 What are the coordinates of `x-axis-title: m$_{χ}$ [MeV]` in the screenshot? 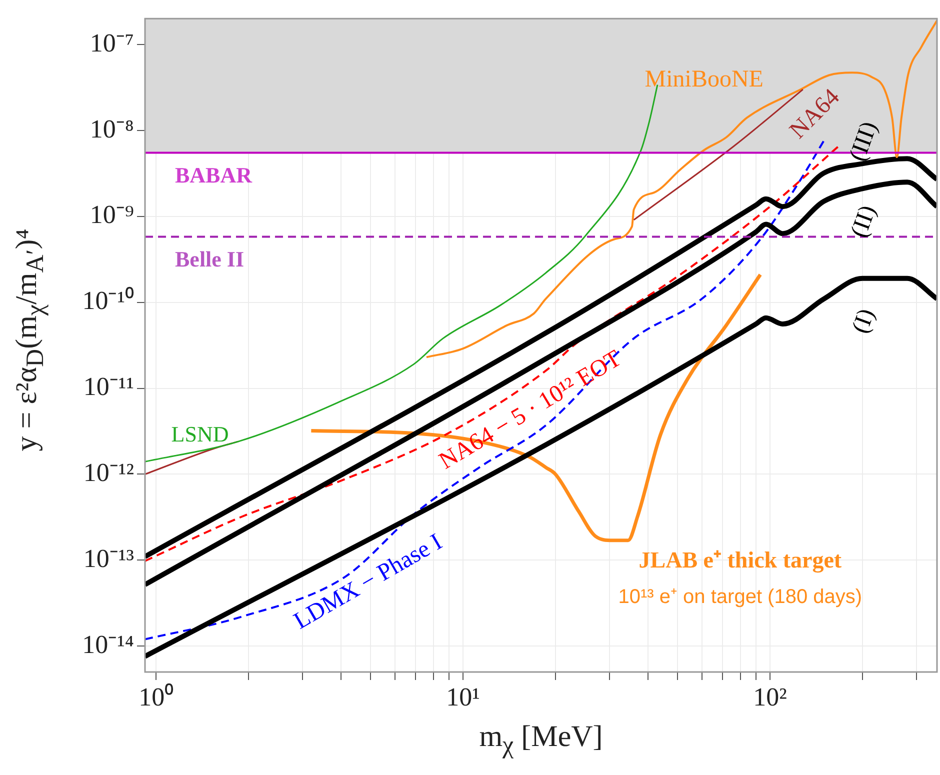 It's located at (541, 740).